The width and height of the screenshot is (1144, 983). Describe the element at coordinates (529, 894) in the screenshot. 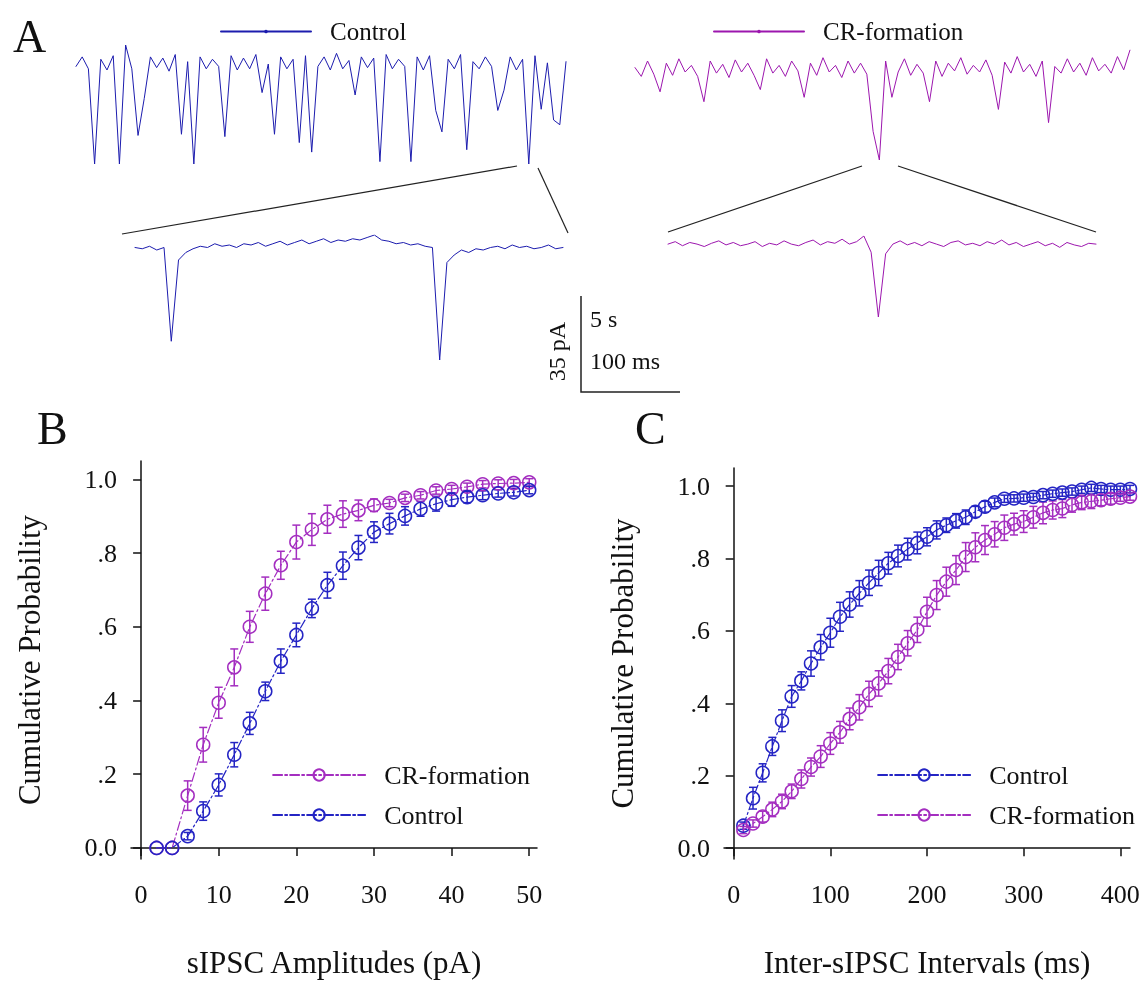

I see `x-tick-label: 50` at that location.